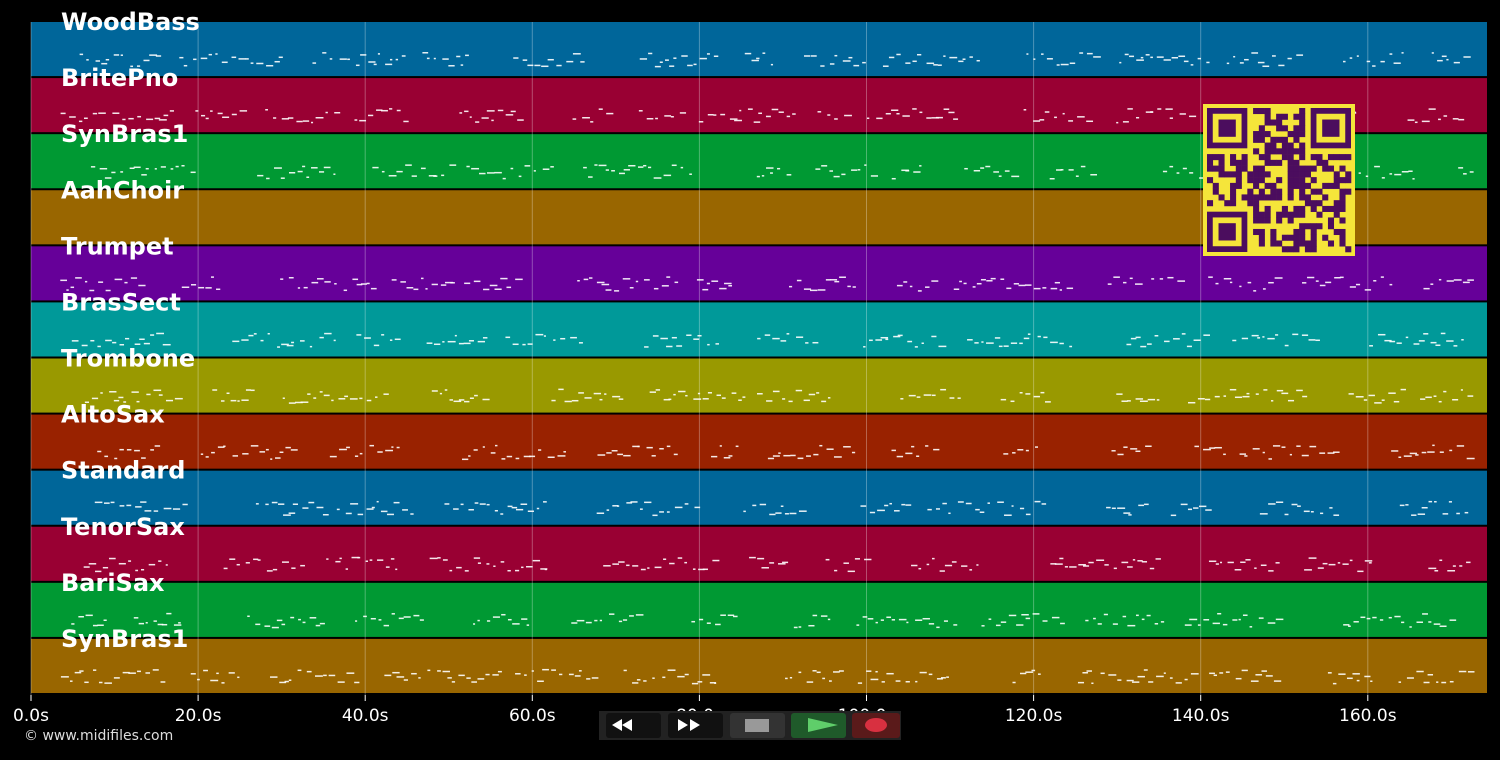 The image size is (1500, 760). I want to click on rewind-button, so click(633, 725).